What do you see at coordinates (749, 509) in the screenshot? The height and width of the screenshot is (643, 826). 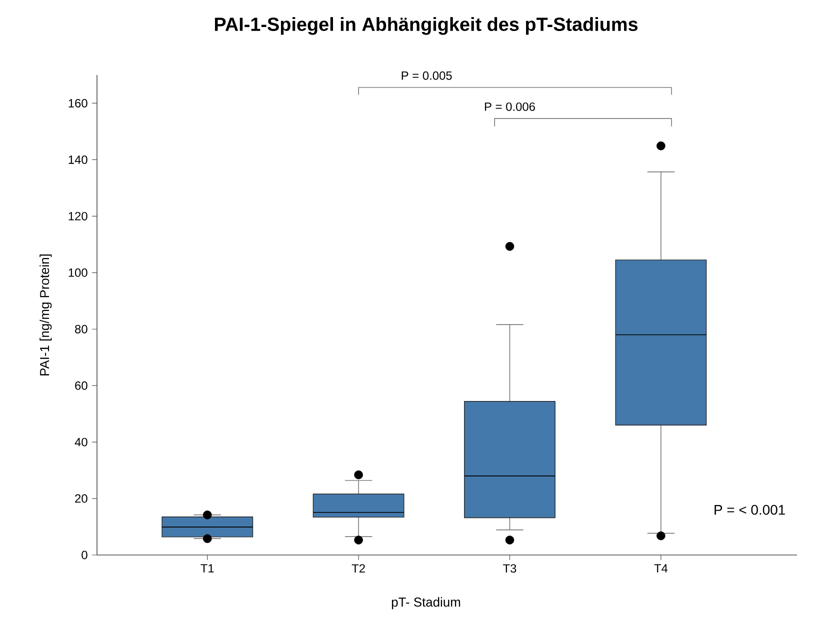 I see `annotation: P = < 0.001` at bounding box center [749, 509].